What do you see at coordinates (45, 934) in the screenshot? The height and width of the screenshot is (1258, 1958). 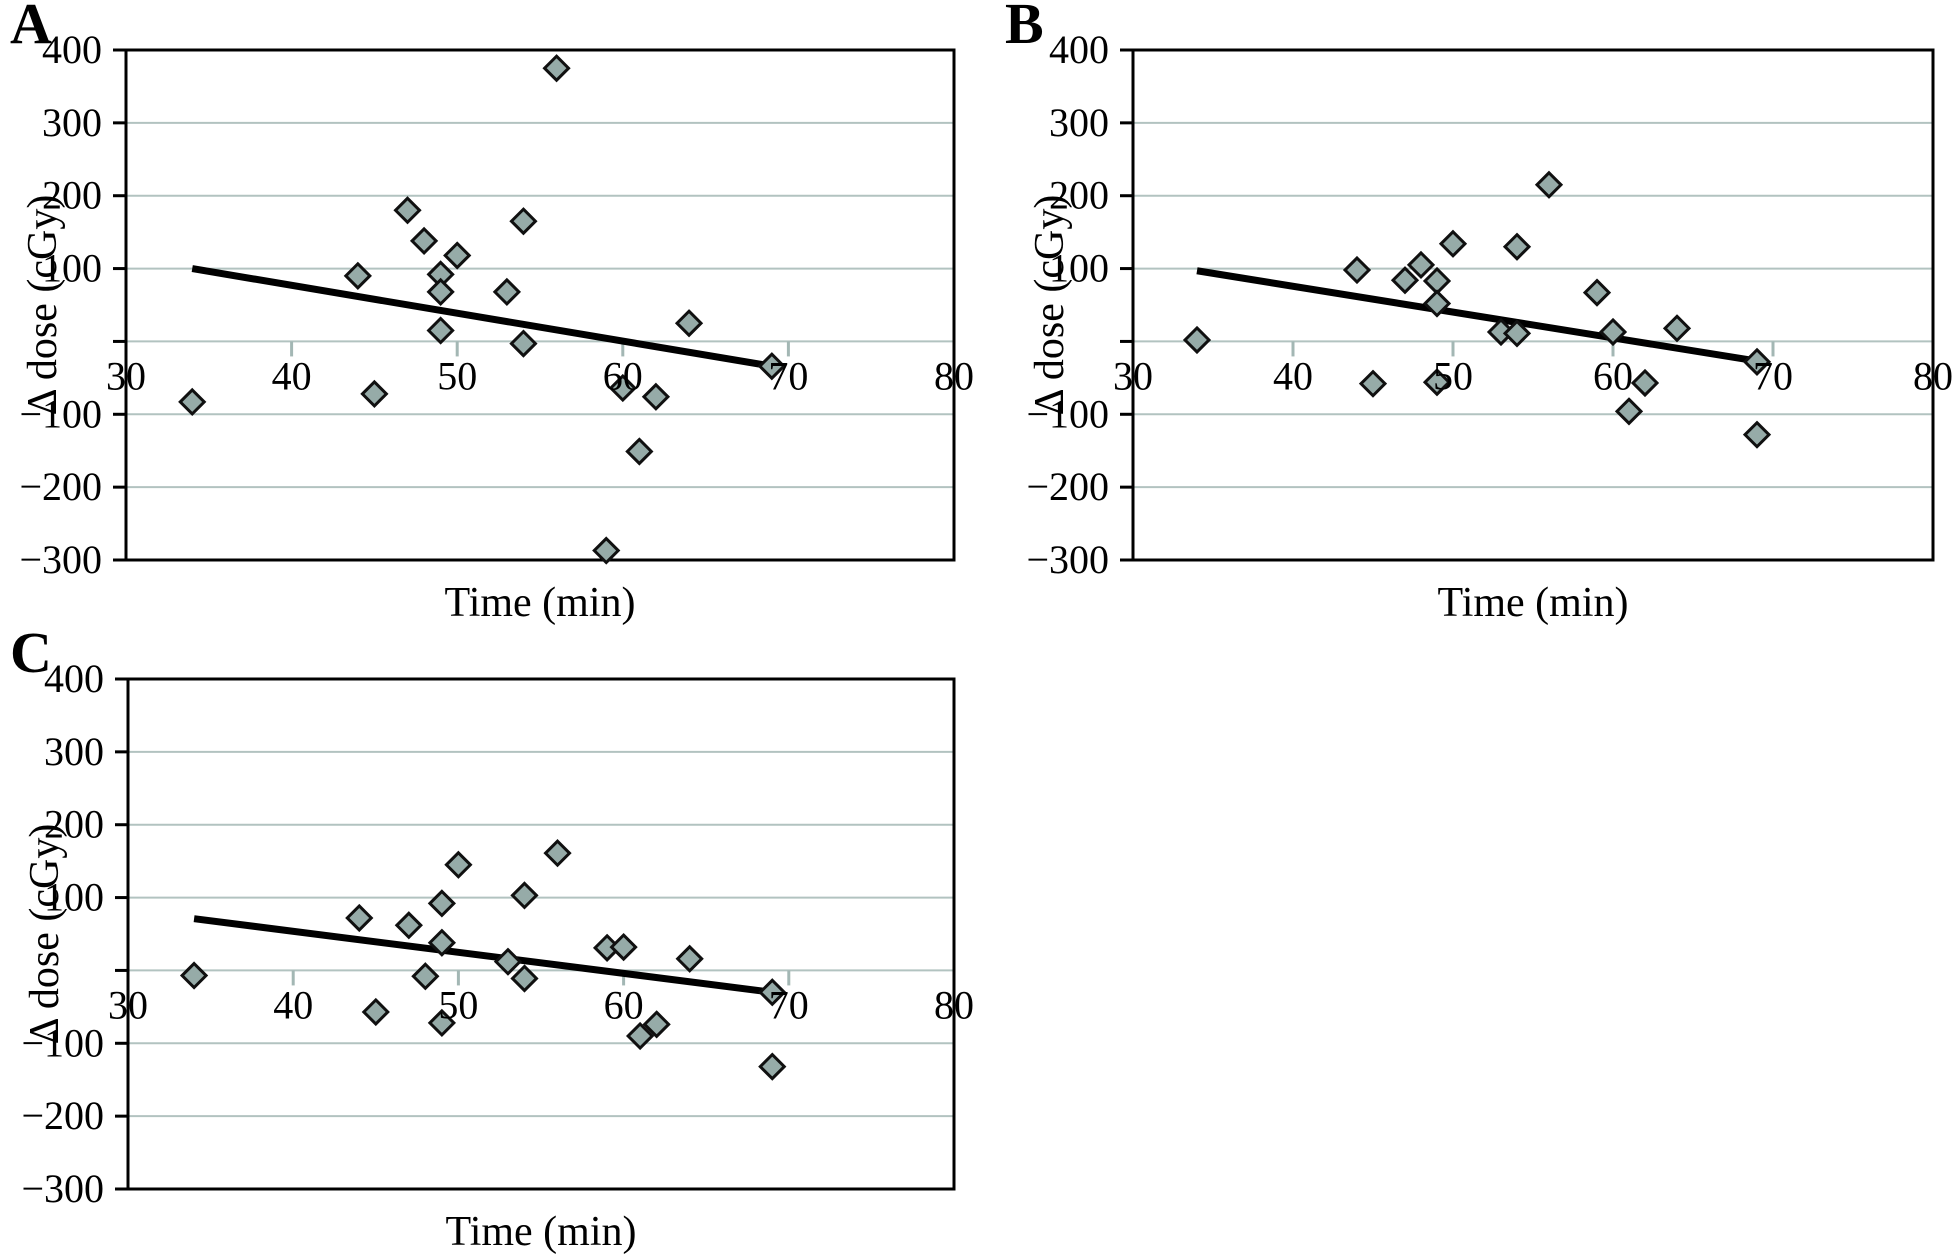 I see `y-axis-title: Δ dose (cGy)` at bounding box center [45, 934].